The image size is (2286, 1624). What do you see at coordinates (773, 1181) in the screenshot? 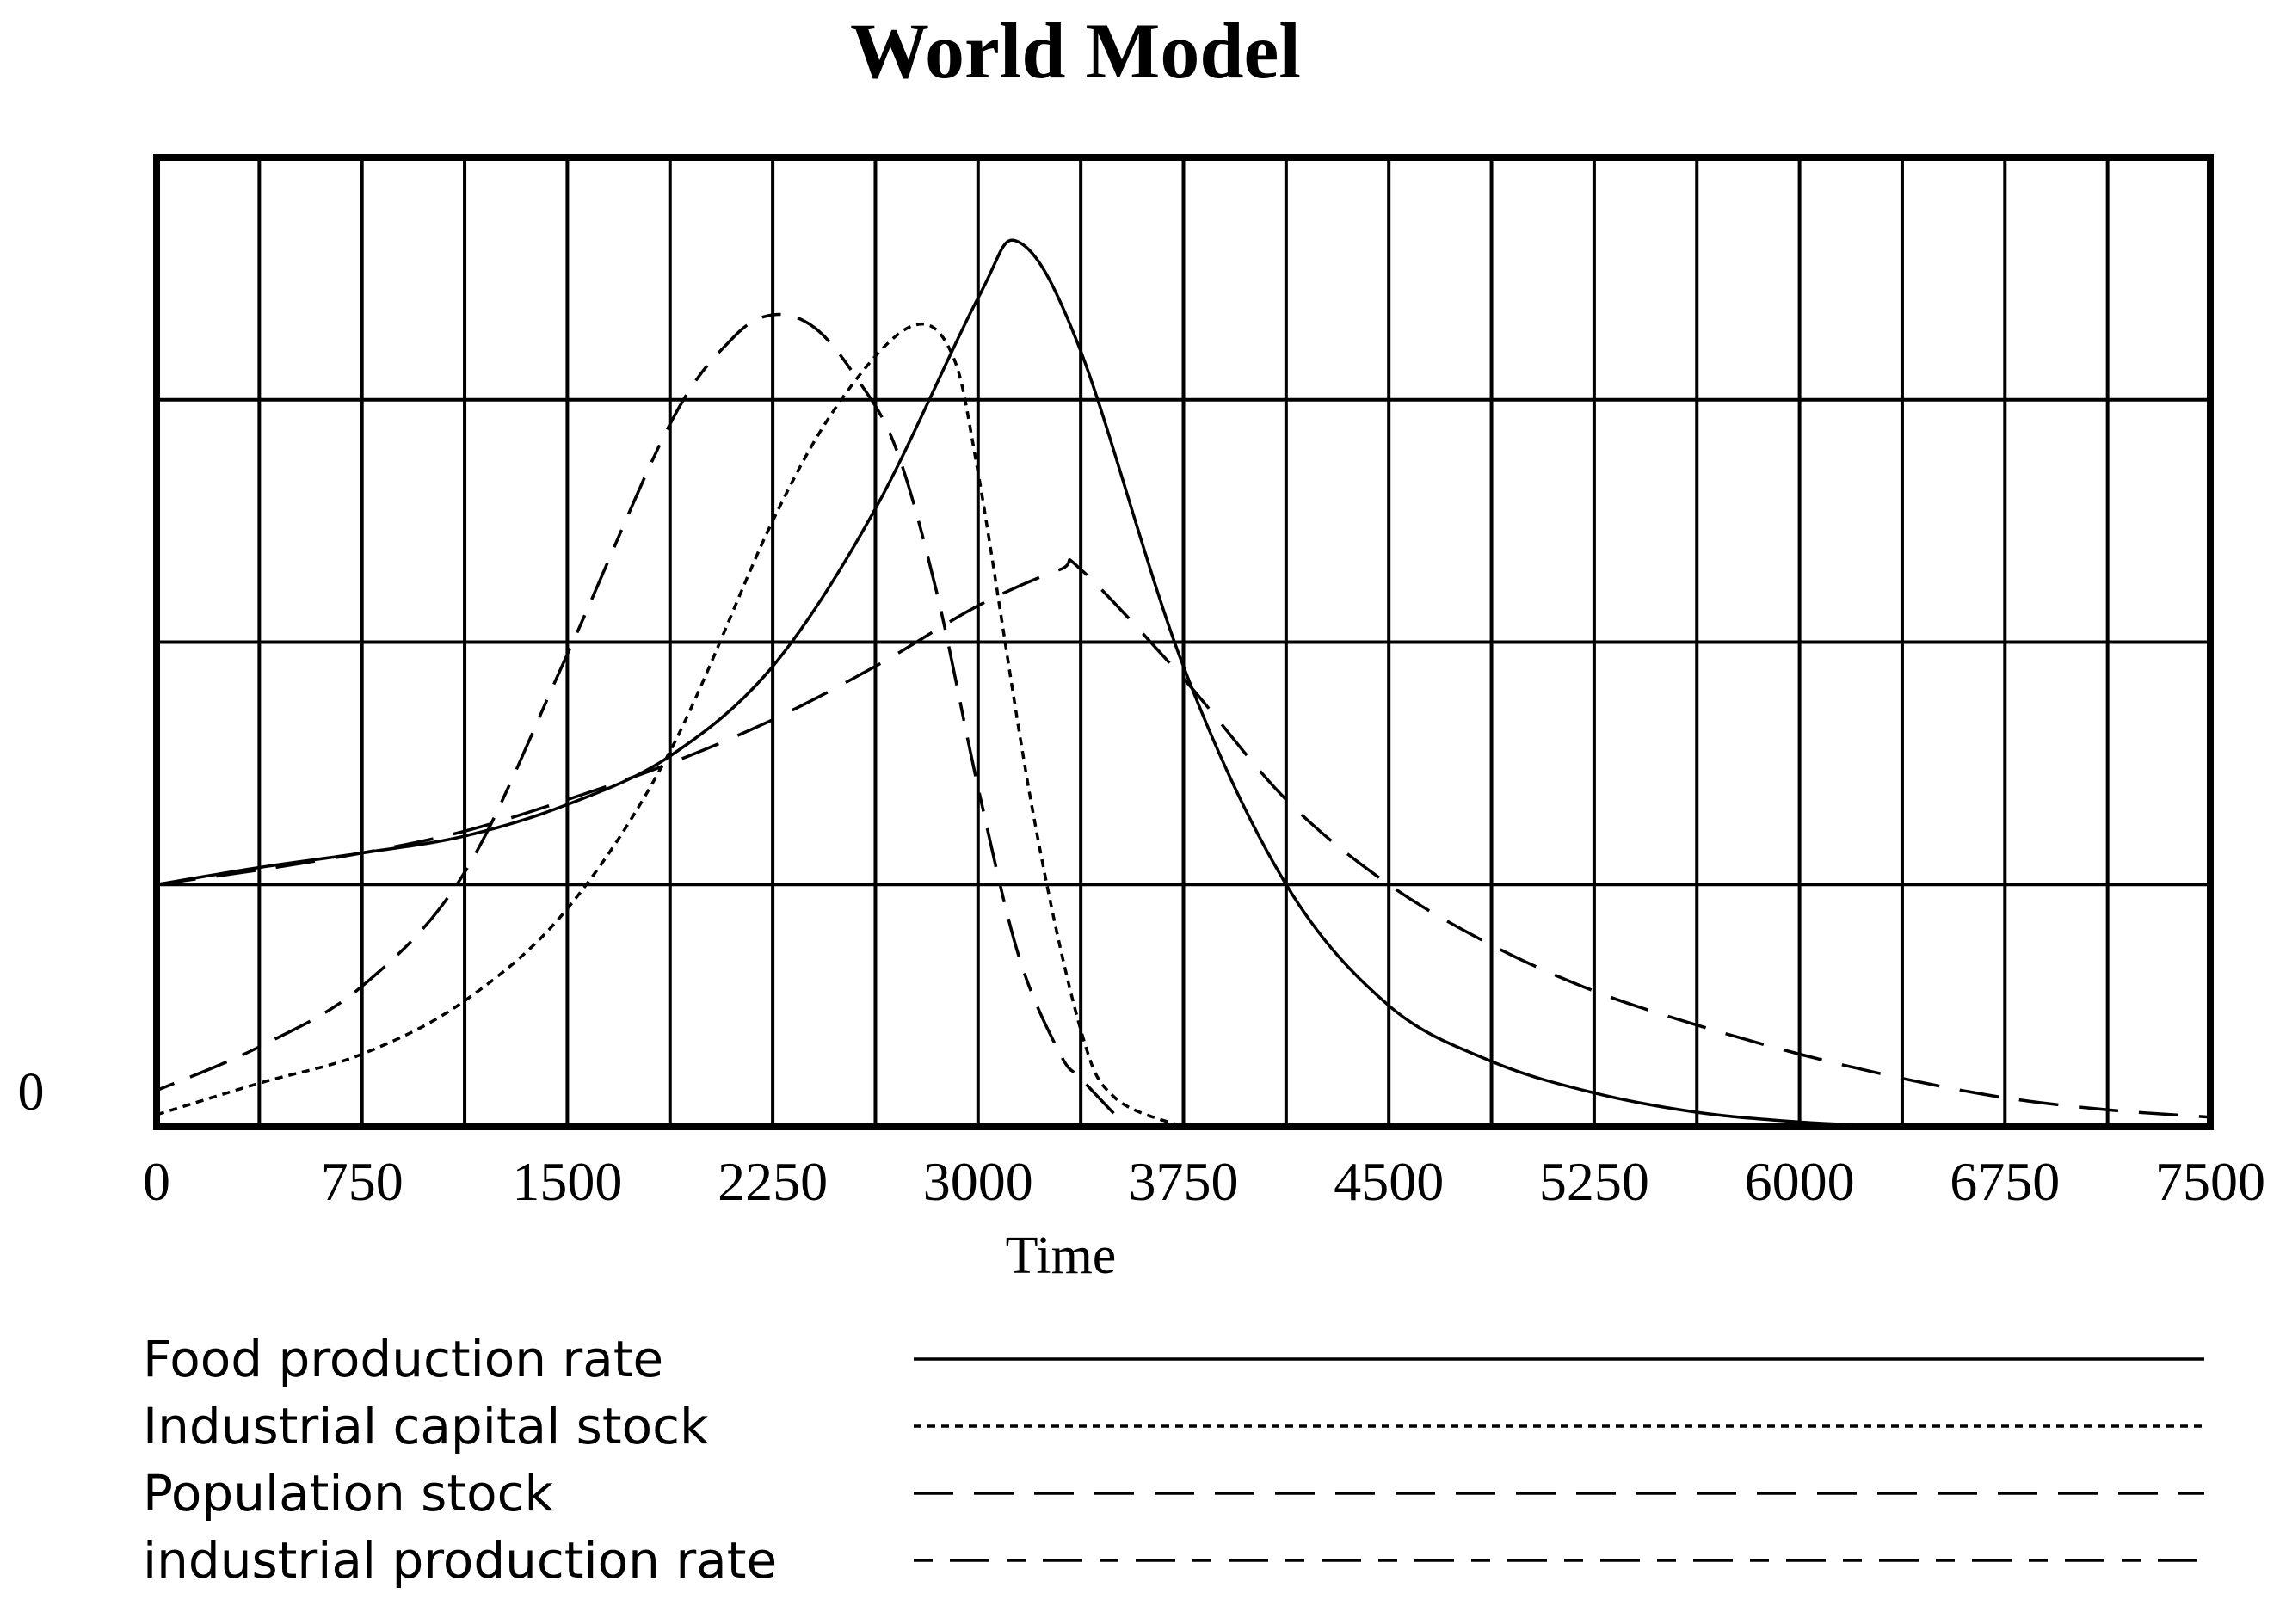
I see `x-tick-label: 2250` at bounding box center [773, 1181].